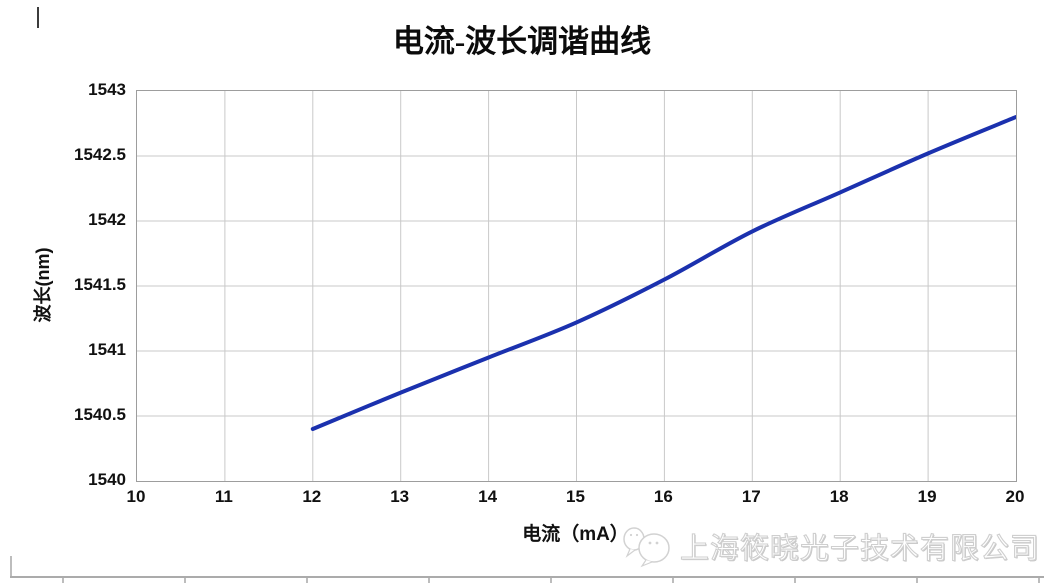  I want to click on watermark-company-name: 上海筱晓光子技术有限公司, so click(859, 548).